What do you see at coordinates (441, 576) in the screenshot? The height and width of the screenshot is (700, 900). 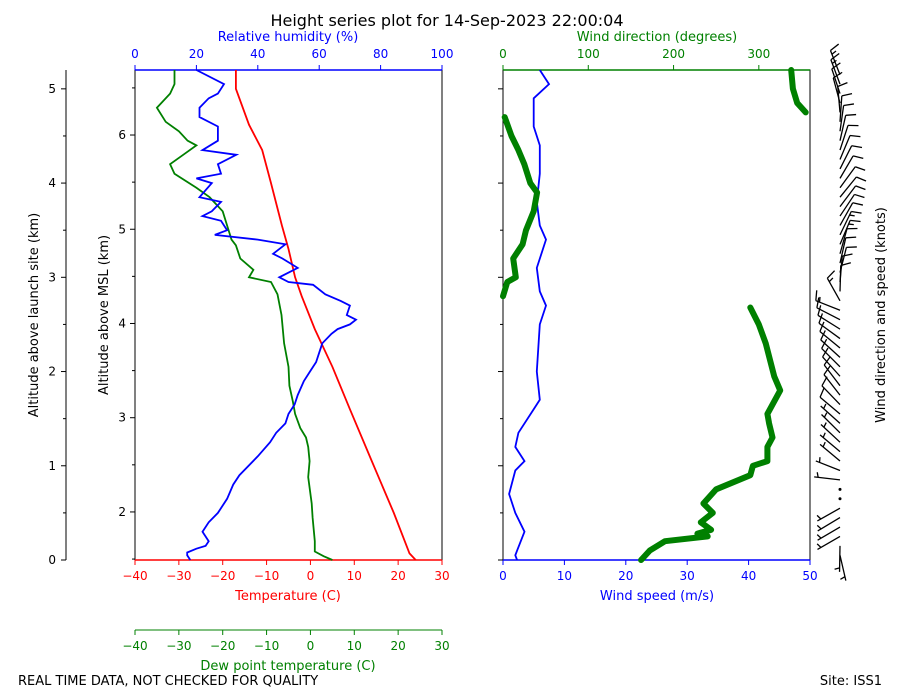 I see `temp-tick-label: 30` at bounding box center [441, 576].